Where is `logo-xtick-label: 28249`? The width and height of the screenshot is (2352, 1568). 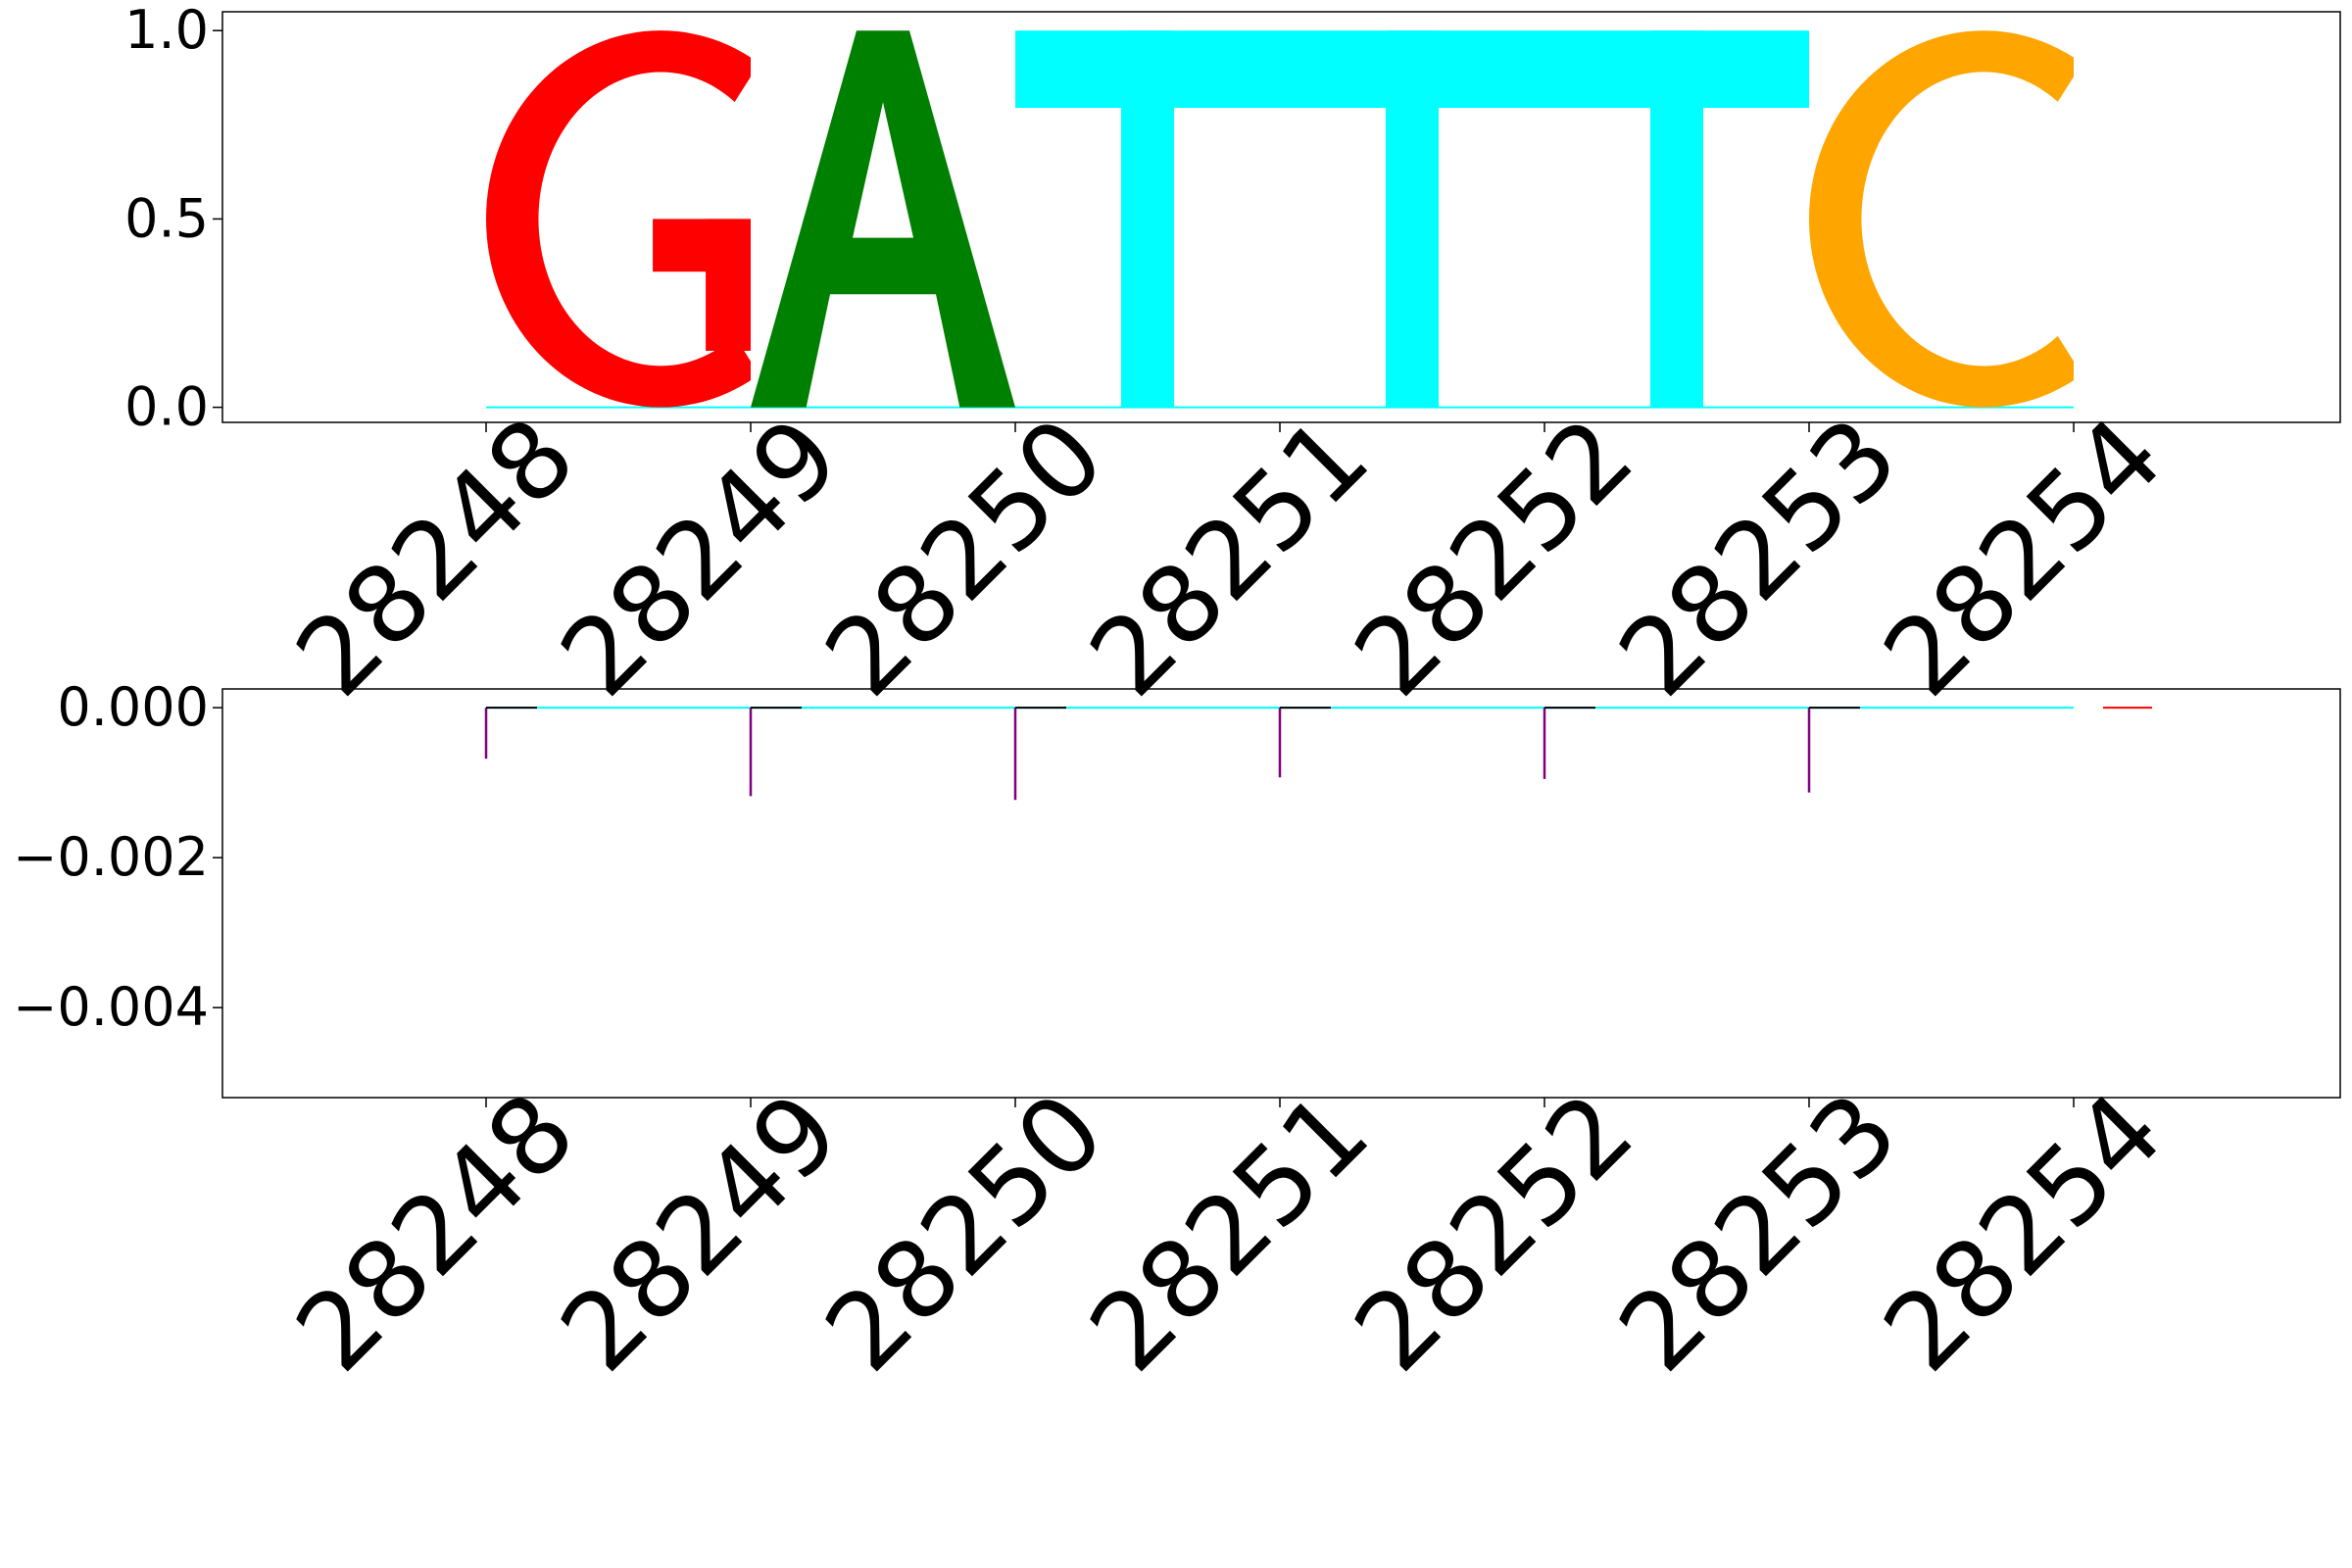 logo-xtick-label: 28249 is located at coordinates (700, 557).